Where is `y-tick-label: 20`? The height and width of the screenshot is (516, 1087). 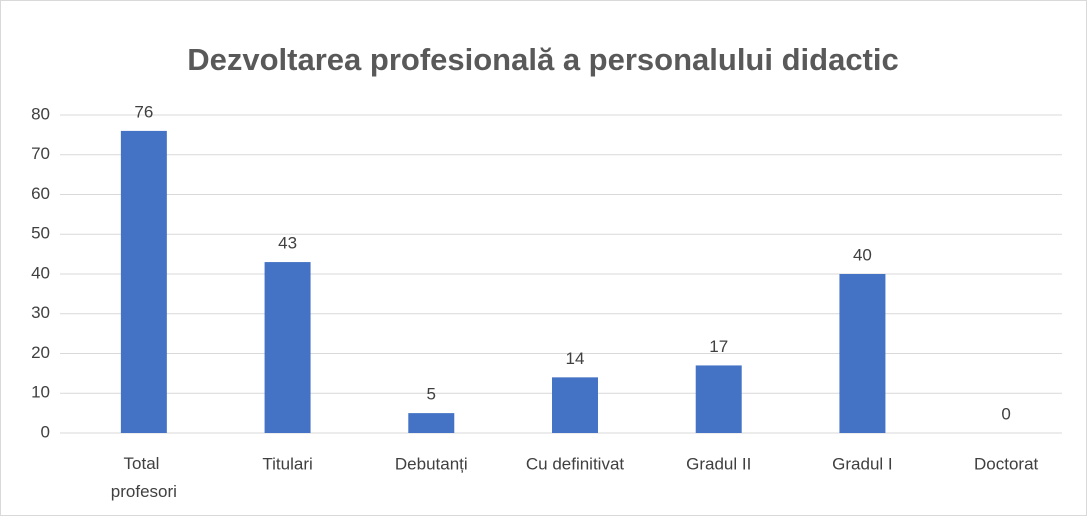
y-tick-label: 20 is located at coordinates (40, 352).